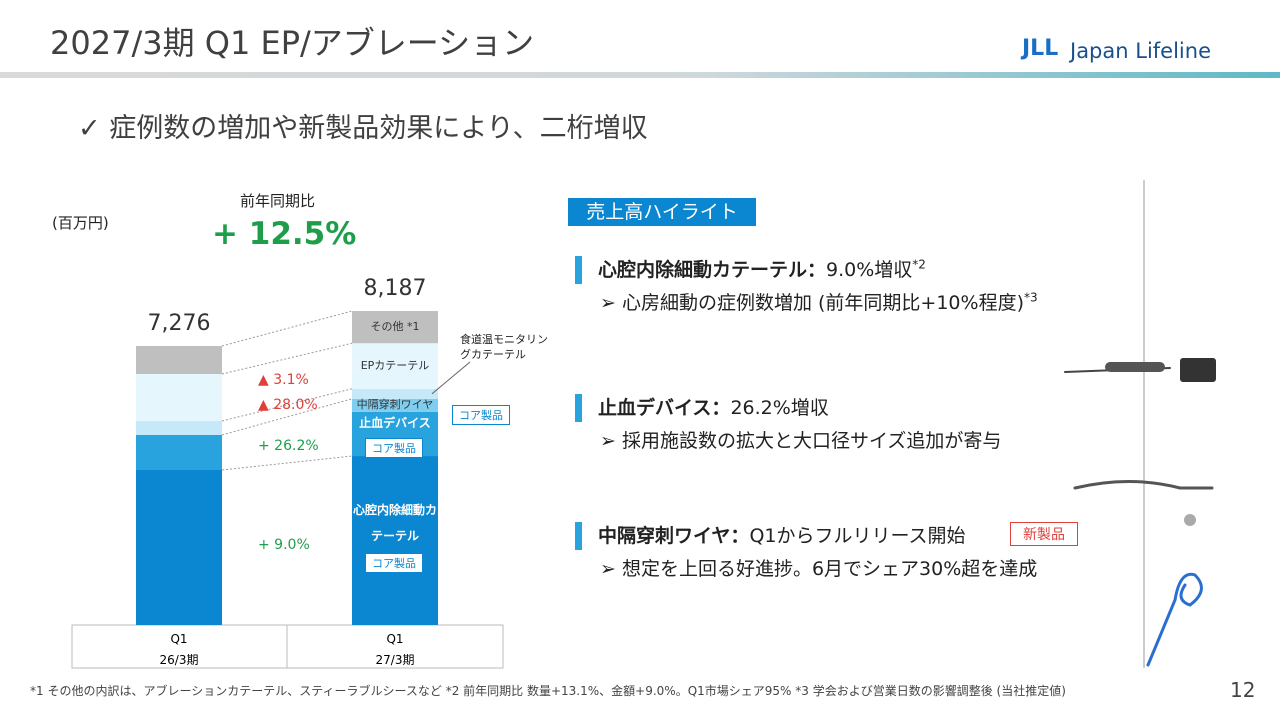  I want to click on highlight-text: Q1からフルリリース開始, so click(857, 536).